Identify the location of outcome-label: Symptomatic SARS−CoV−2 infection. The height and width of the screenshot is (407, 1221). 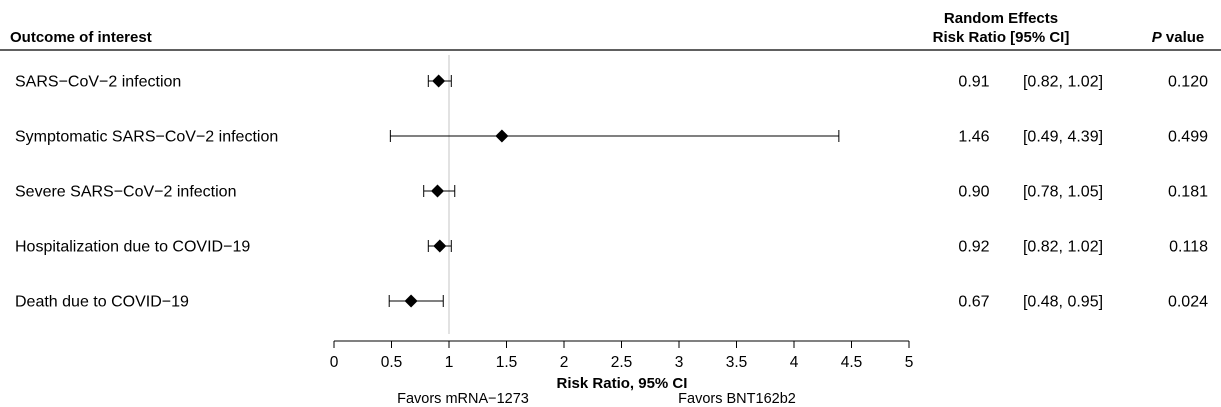
(146, 137).